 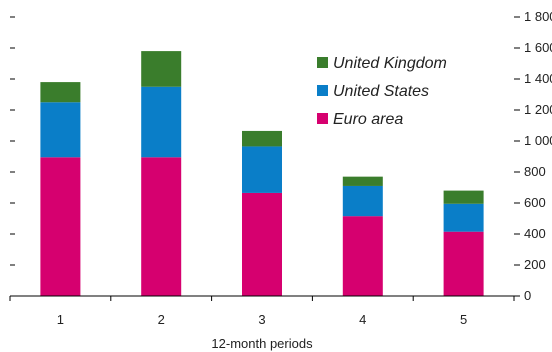 I want to click on y-tick-label: 1 800, so click(x=538, y=16).